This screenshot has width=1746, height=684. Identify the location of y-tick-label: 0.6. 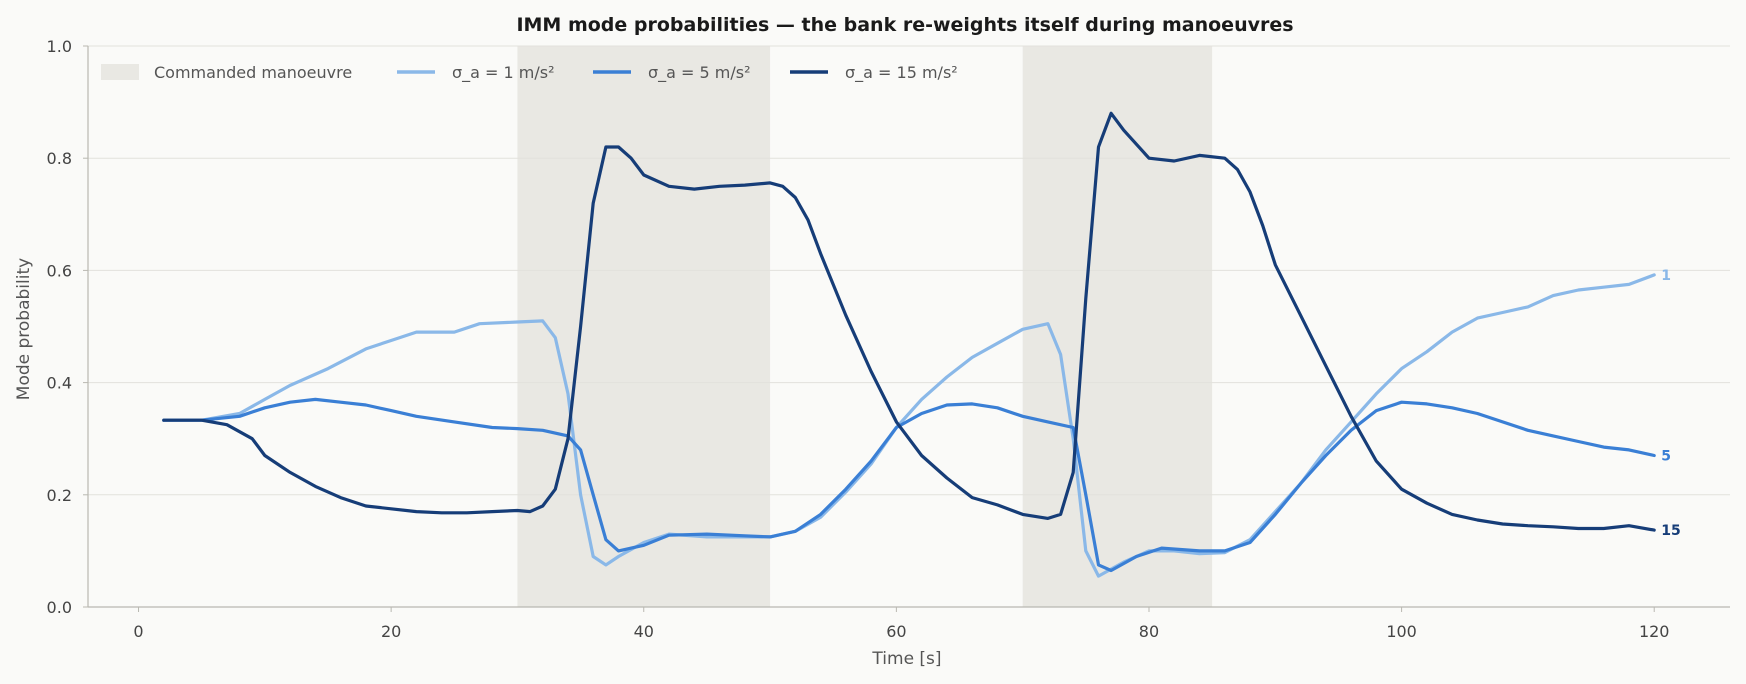
(59, 270).